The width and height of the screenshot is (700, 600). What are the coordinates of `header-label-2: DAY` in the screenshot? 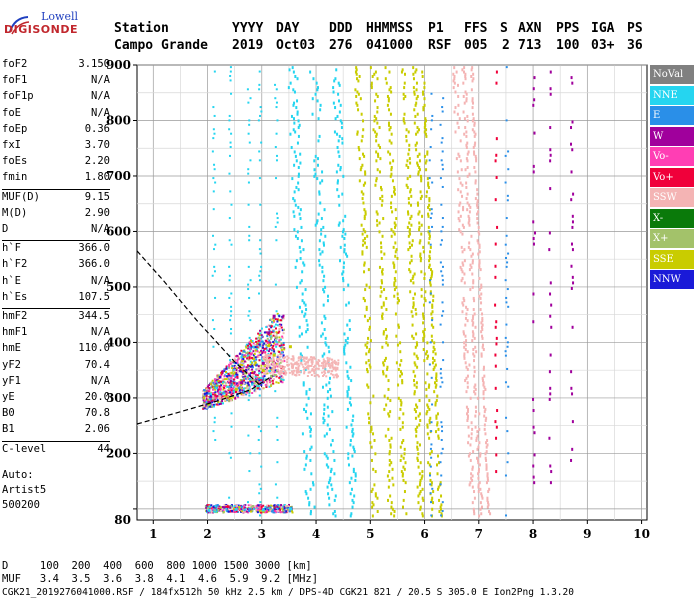 It's located at (288, 28).